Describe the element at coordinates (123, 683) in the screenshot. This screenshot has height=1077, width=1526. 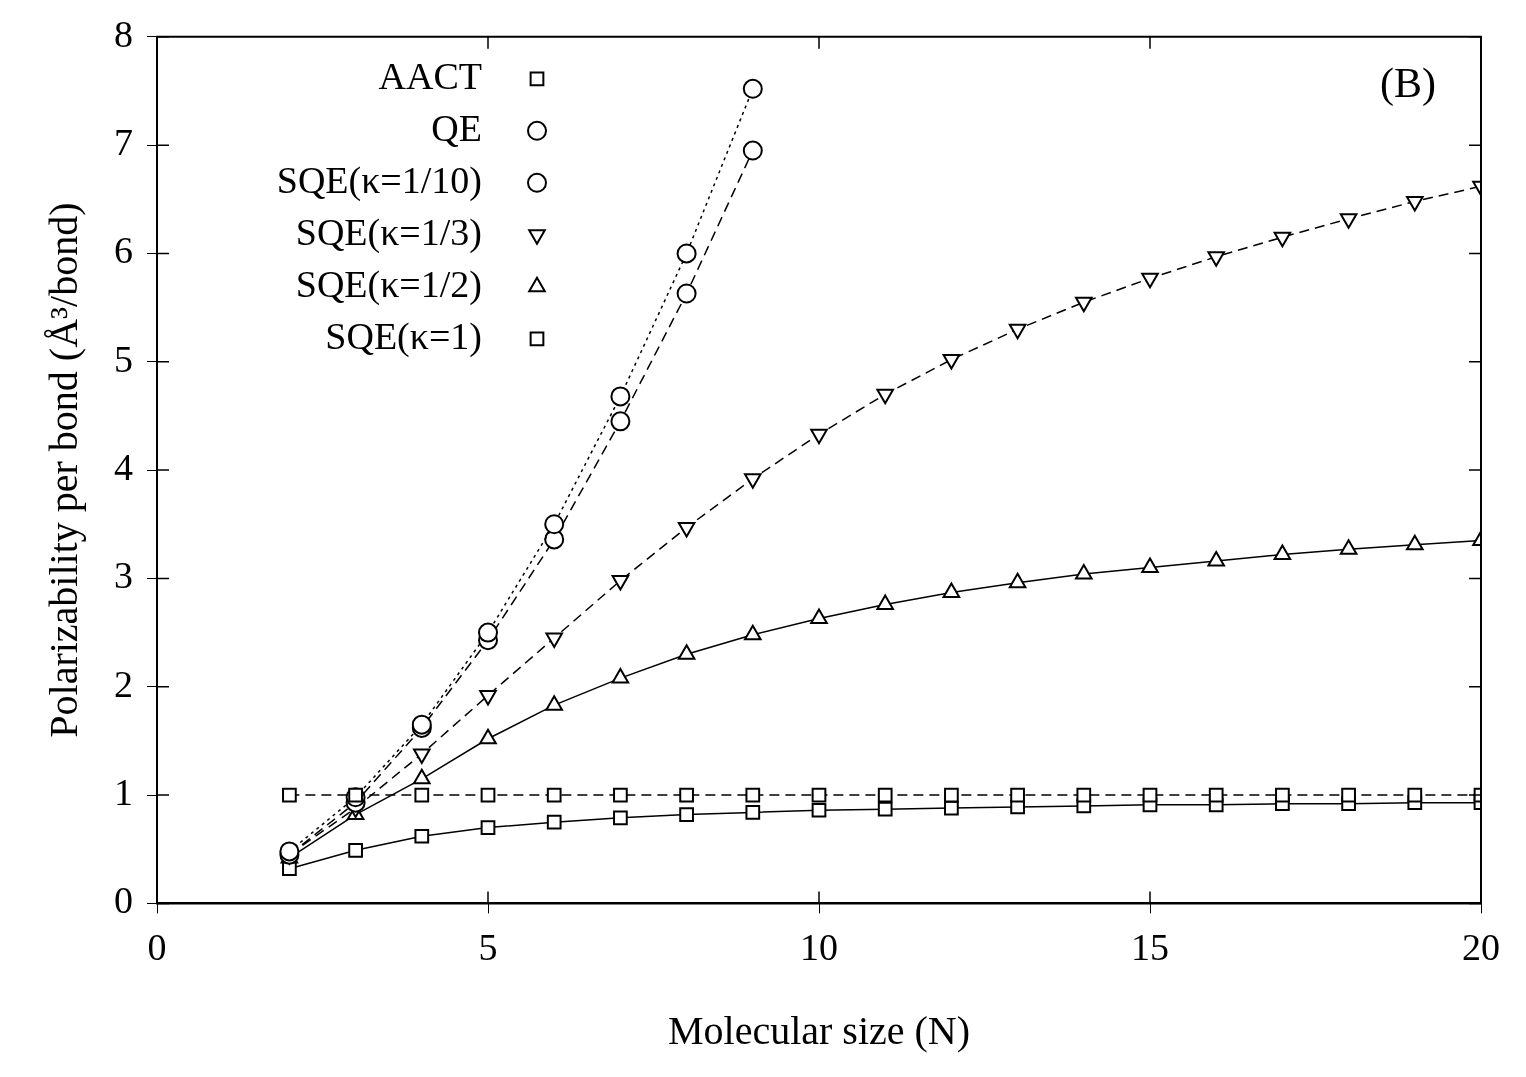
I see `y-tick-label: 2` at that location.